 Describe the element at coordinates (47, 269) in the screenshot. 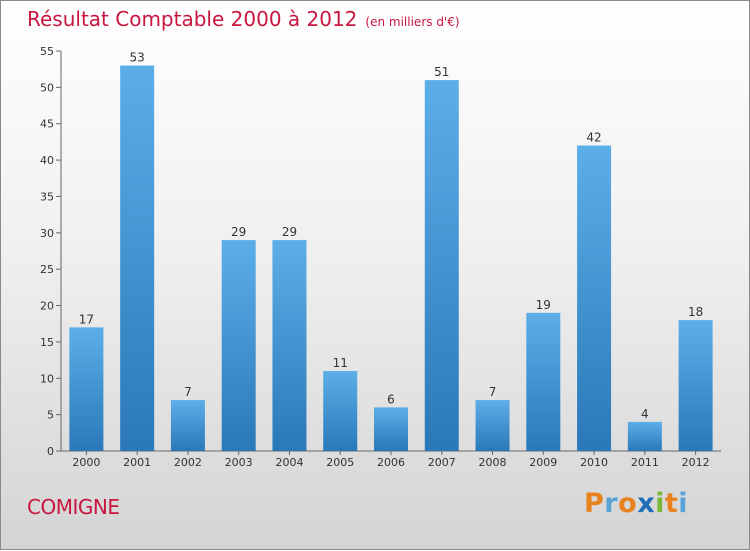

I see `y-tick-label: 25` at that location.